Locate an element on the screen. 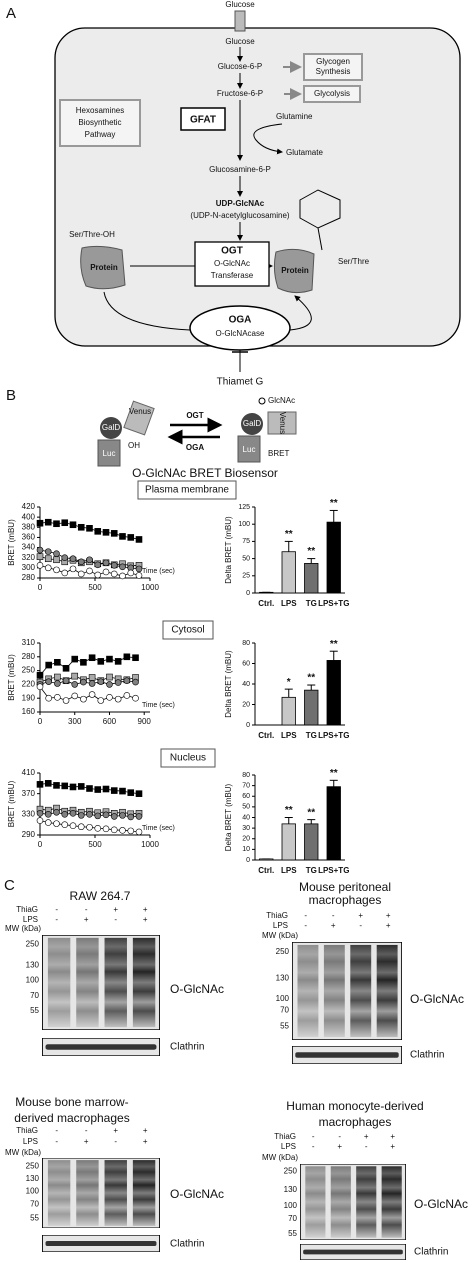 This screenshot has height=1263, width=474. y-tick-label: 360 is located at coordinates (29, 537).